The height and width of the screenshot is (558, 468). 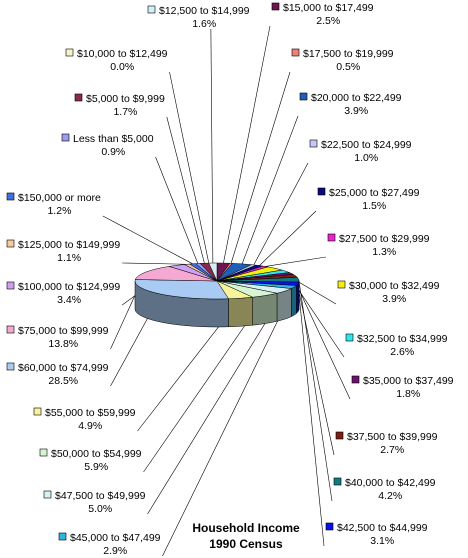 I want to click on slice-value: 1.6%, so click(x=204, y=24).